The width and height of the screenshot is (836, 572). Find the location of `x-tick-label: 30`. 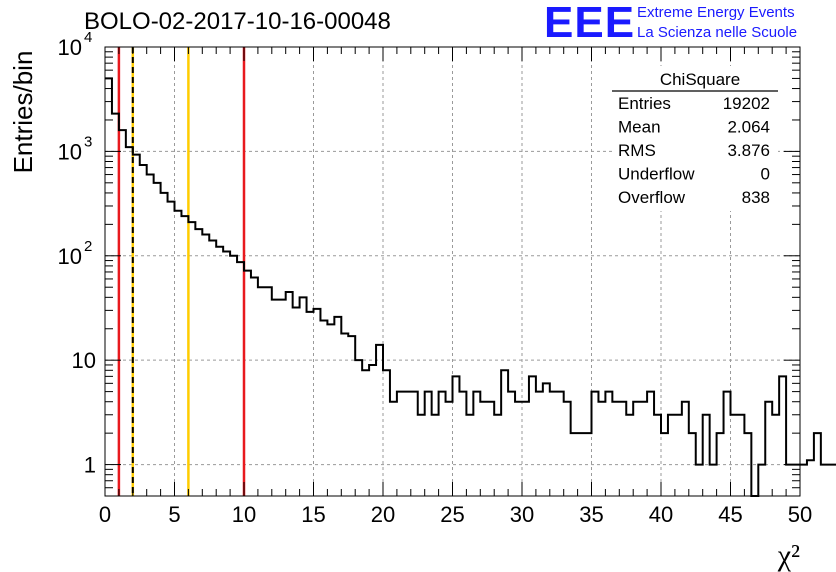

x-tick-label: 30 is located at coordinates (522, 514).